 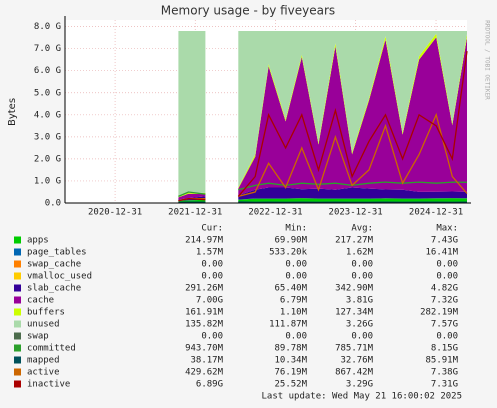 What do you see at coordinates (296, 229) in the screenshot?
I see `stat-header: Min:` at bounding box center [296, 229].